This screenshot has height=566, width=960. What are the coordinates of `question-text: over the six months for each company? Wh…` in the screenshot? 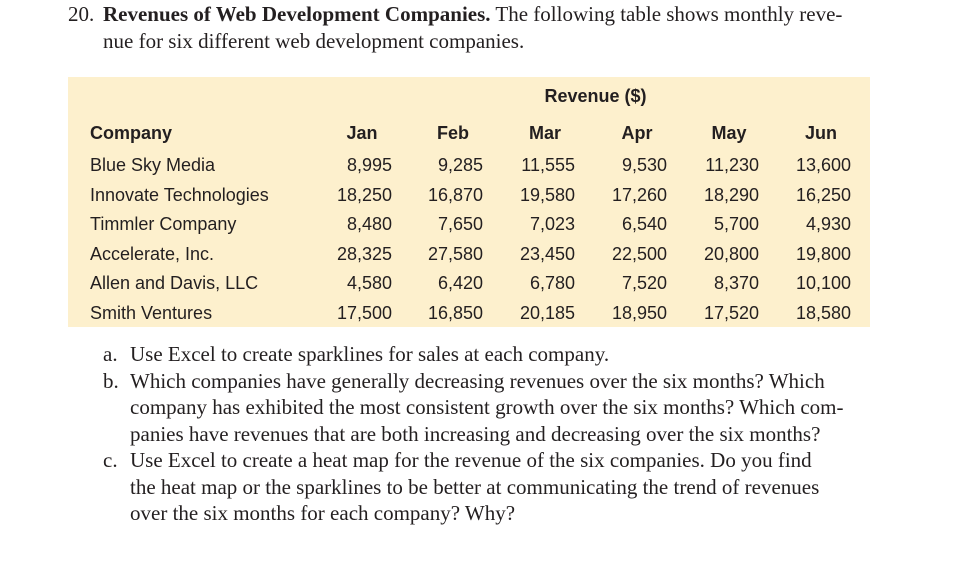 It's located at (323, 513).